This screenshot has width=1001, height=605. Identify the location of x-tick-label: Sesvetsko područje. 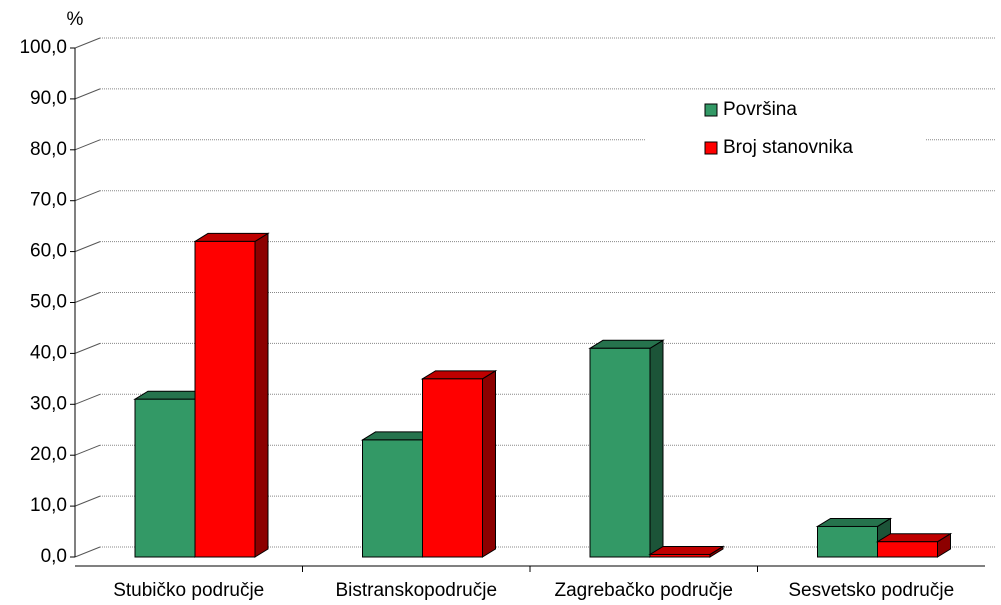
(871, 590).